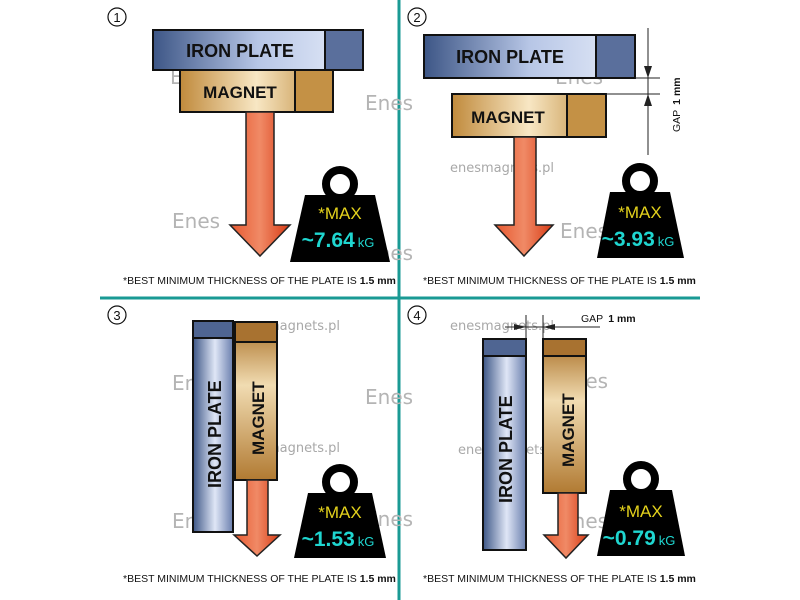 Image resolution: width=800 pixels, height=600 pixels. Describe the element at coordinates (416, 17) in the screenshot. I see `panel-number: 2` at that location.